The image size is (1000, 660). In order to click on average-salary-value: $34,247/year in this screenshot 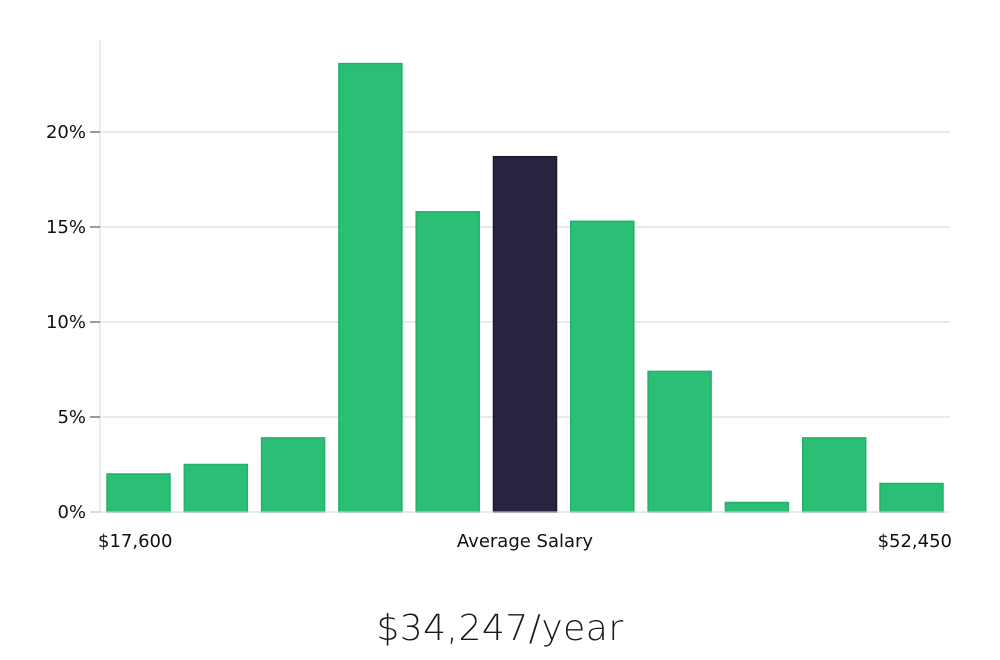, I will do `click(500, 628)`.